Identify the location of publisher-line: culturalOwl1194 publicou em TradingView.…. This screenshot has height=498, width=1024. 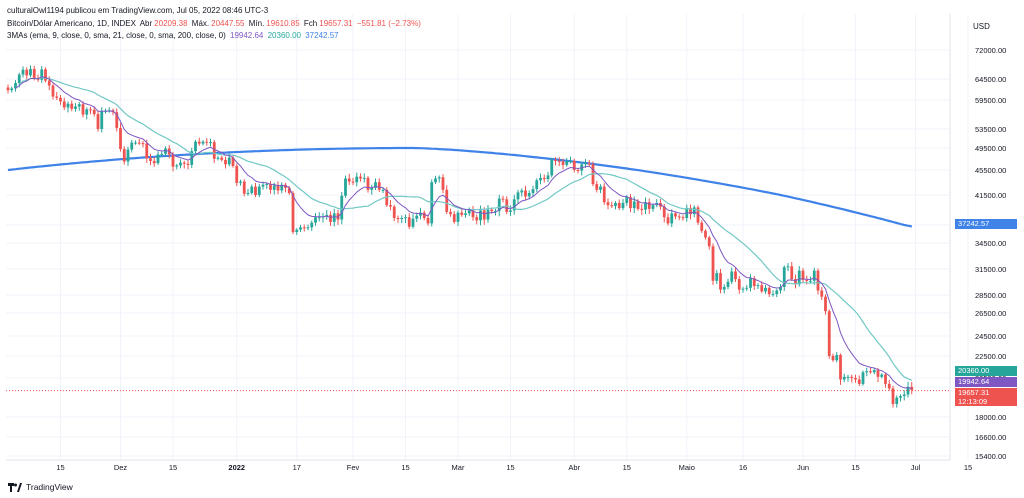
(138, 10).